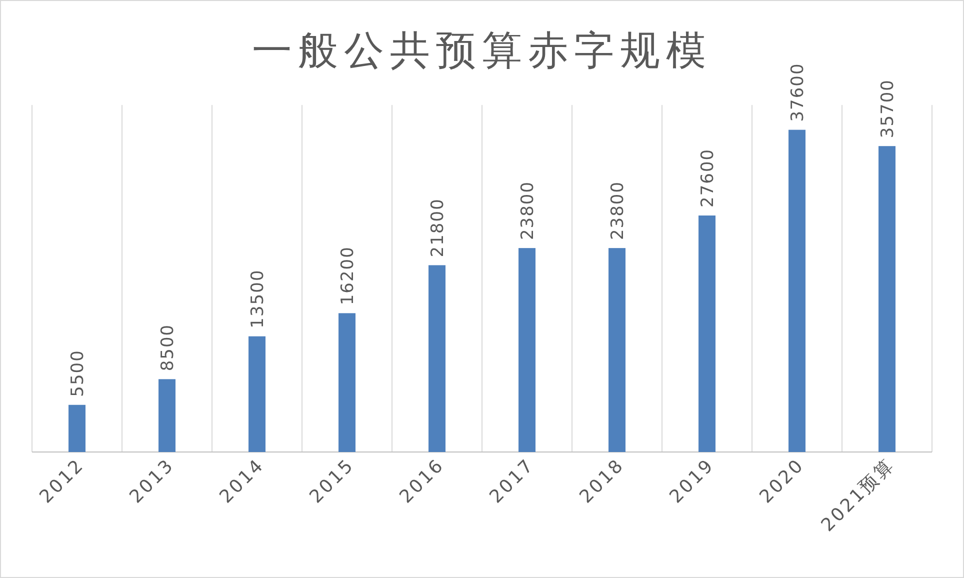  I want to click on data-label: 8500, so click(168, 348).